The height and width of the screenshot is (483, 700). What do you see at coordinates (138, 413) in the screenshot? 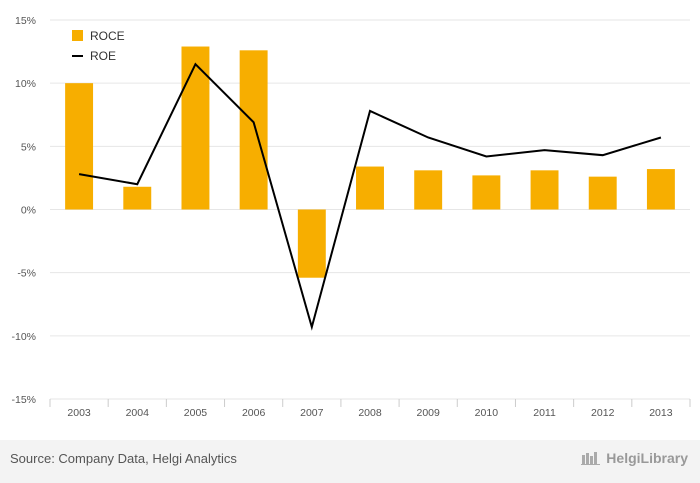
I see `x-tick-label: 2004` at bounding box center [138, 413].